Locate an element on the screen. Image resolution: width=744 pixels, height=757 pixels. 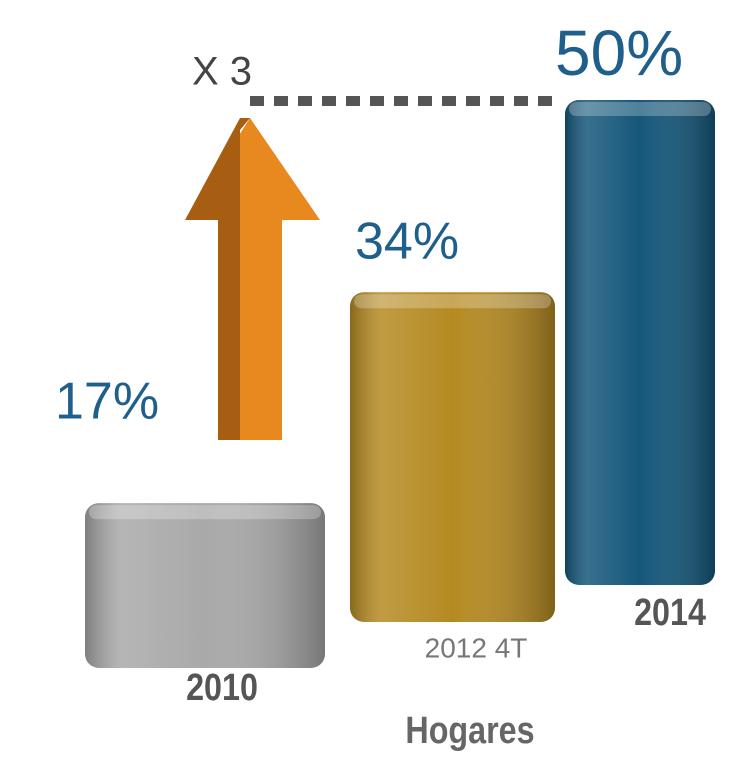
annotation: X 3 is located at coordinates (222, 72).